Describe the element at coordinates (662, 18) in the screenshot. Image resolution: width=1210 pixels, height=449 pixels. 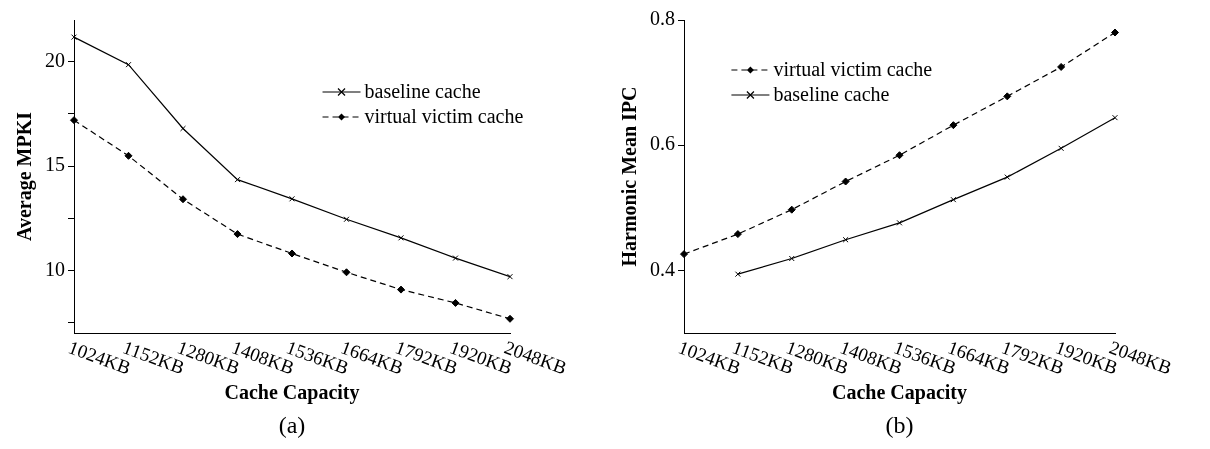
I see `y-tick-label: 0.8` at that location.